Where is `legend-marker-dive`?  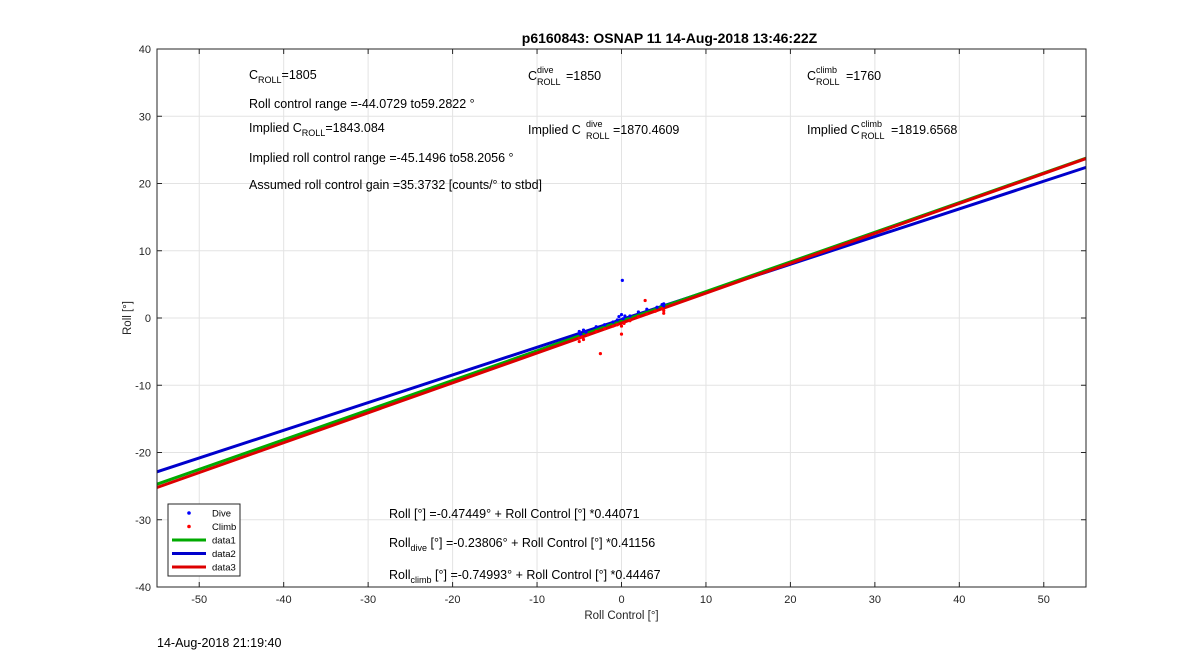 legend-marker-dive is located at coordinates (189, 513).